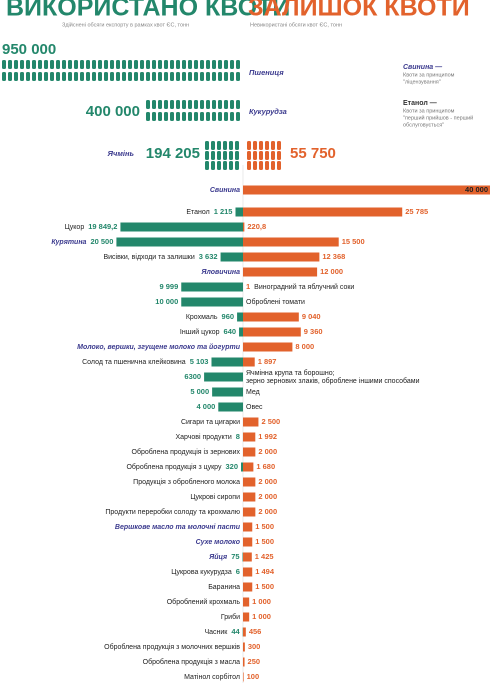 The height and width of the screenshot is (683, 500). What do you see at coordinates (253, 392) in the screenshot?
I see `category-label: Мед` at bounding box center [253, 392].